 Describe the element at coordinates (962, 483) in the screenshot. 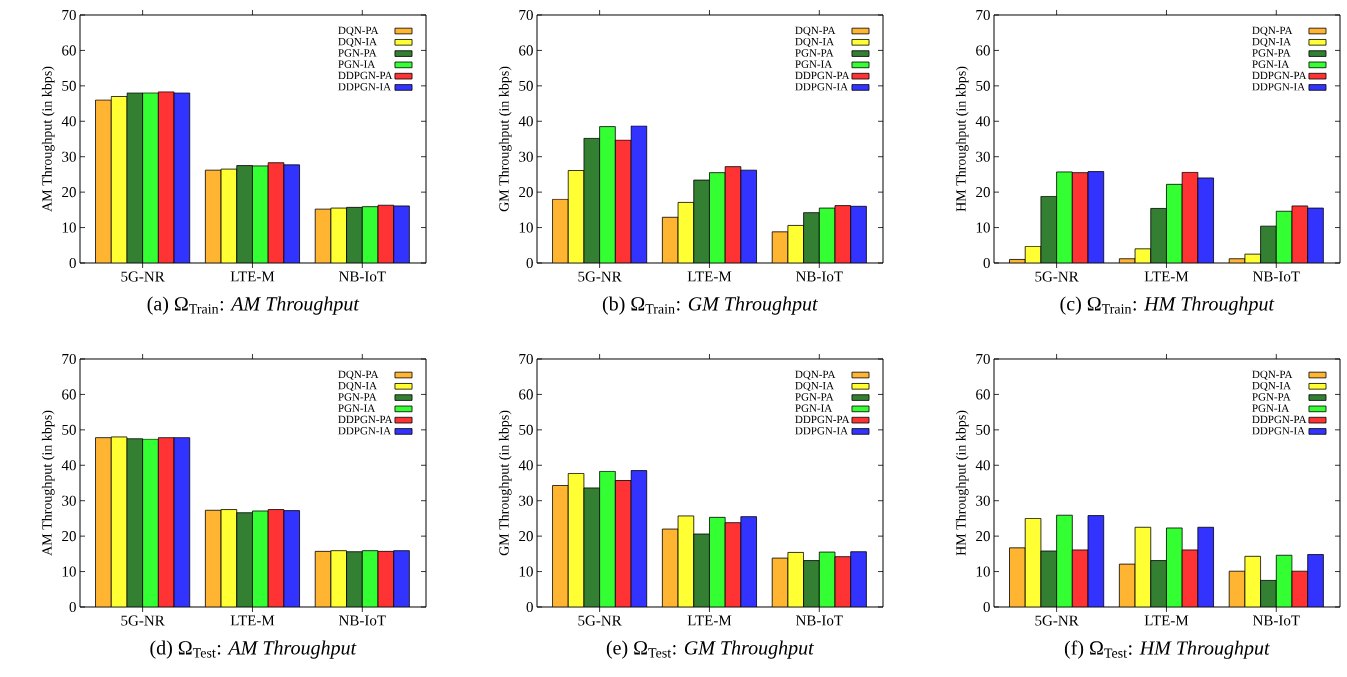

I see `y-axis-title: HM Throughput (in kbps)` at that location.